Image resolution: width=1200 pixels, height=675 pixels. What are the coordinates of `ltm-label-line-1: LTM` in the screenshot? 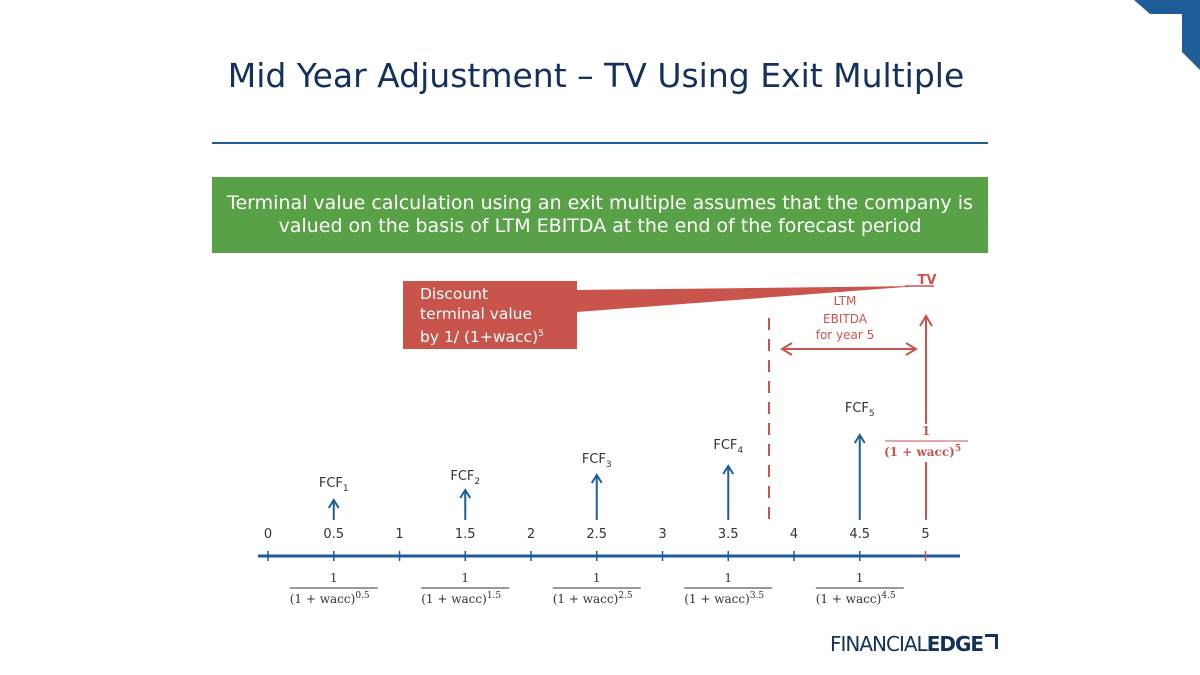 It's located at (845, 301).